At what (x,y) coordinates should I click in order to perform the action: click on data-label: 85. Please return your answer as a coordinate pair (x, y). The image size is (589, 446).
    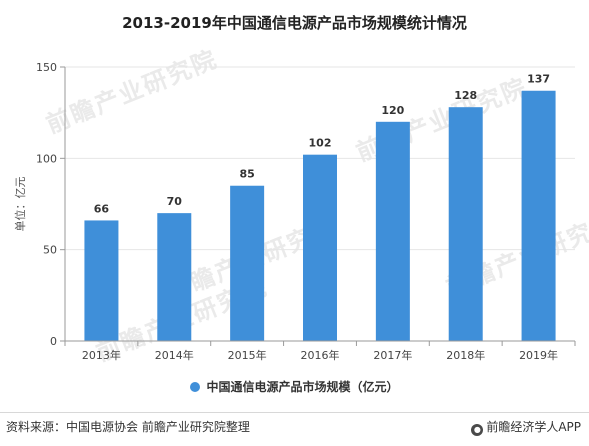
    Looking at the image, I should click on (246, 174).